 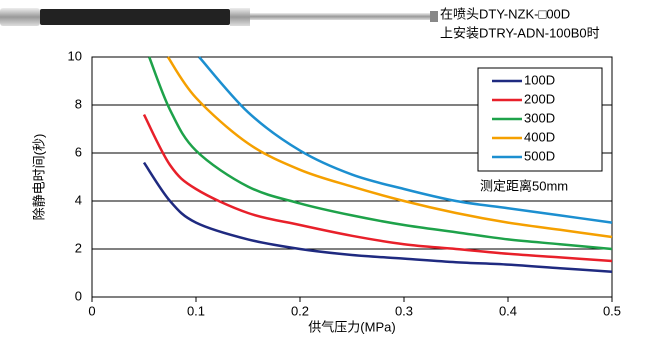 What do you see at coordinates (78, 103) in the screenshot?
I see `y-tick-label: 8` at bounding box center [78, 103].